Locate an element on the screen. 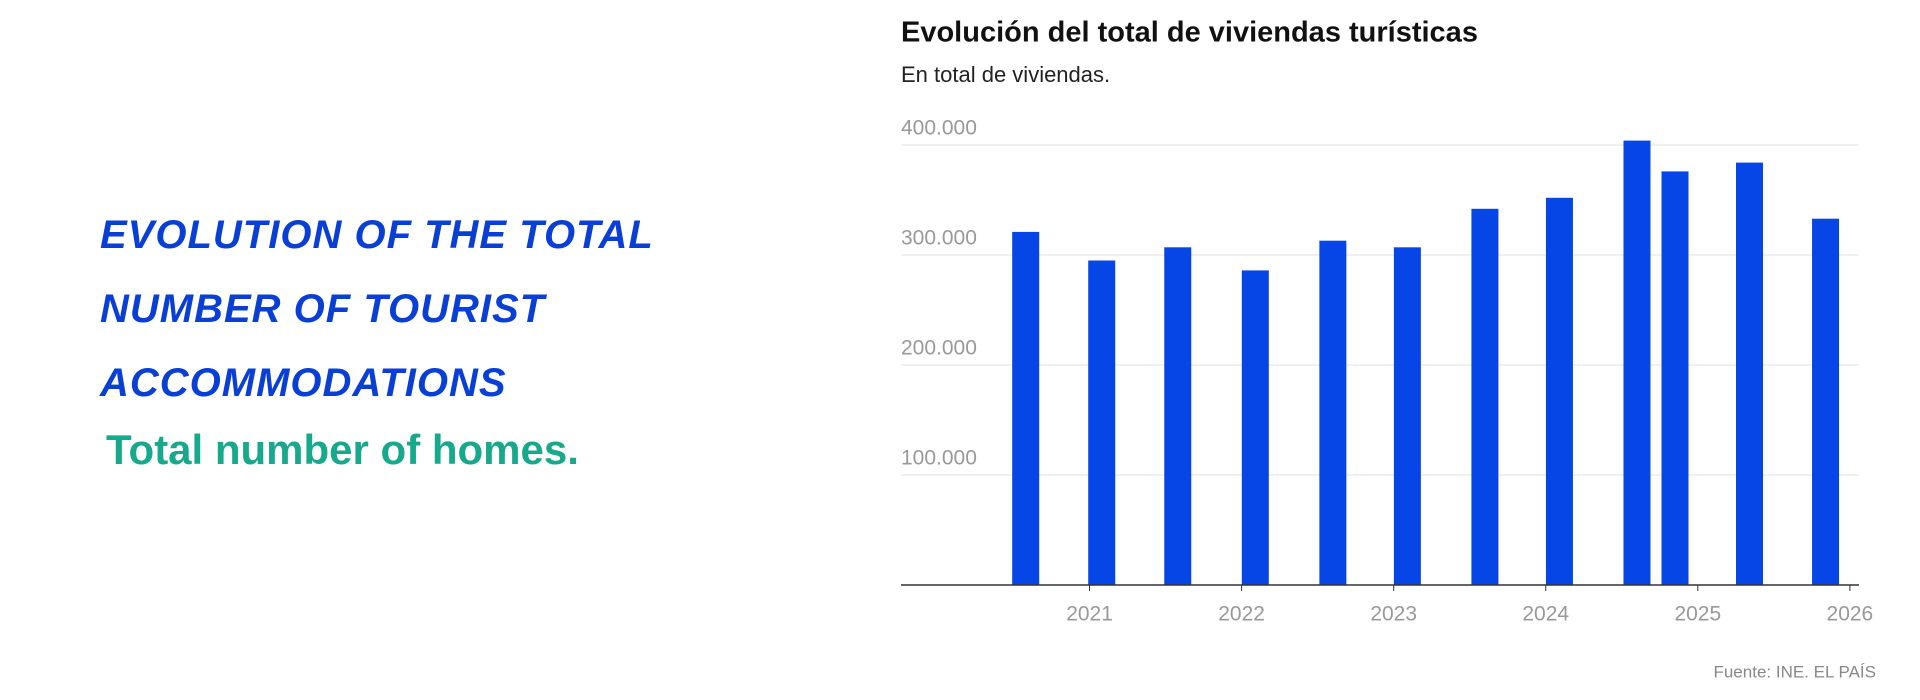 Image resolution: width=1920 pixels, height=700 pixels. chart-subtitle: En total de viviendas. is located at coordinates (1005, 74).